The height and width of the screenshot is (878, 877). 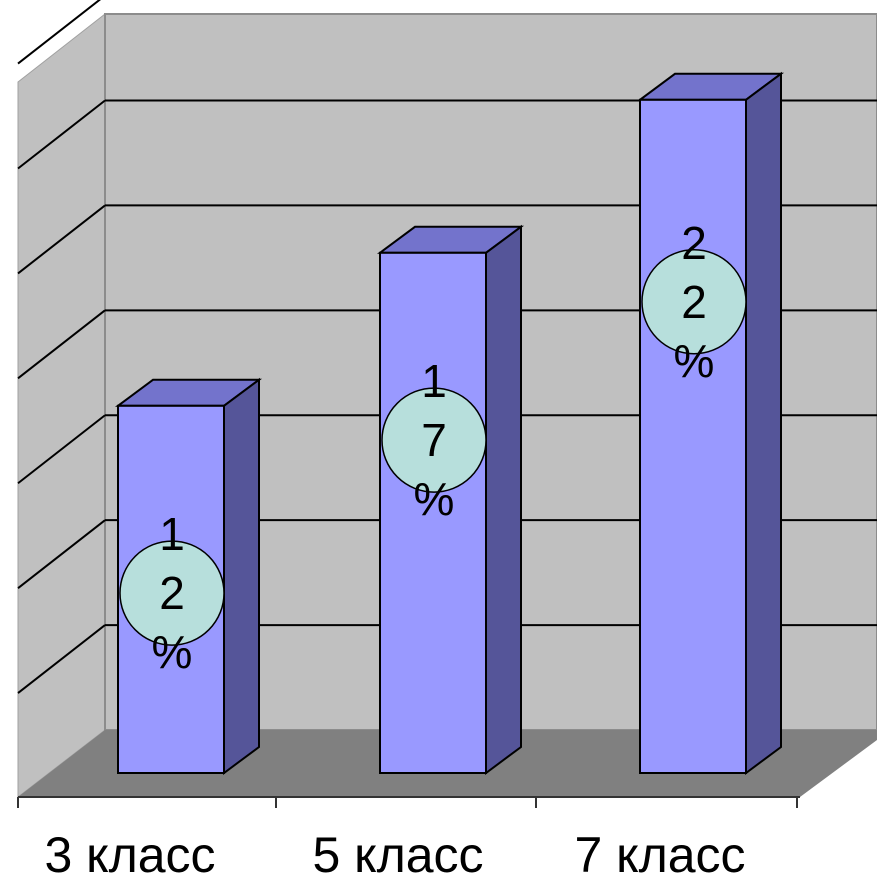 I want to click on data-label-char: 7, so click(x=434, y=440).